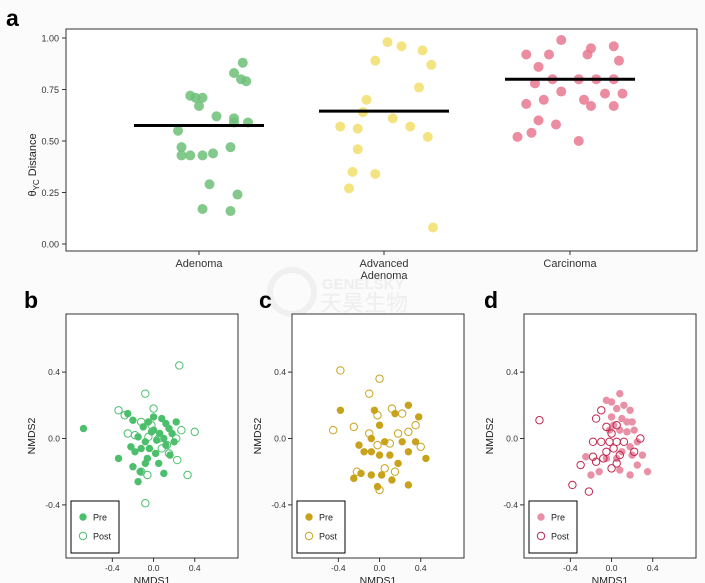 The image size is (705, 583). What do you see at coordinates (512, 372) in the screenshot?
I see `y-tick-label: 0.4` at bounding box center [512, 372].